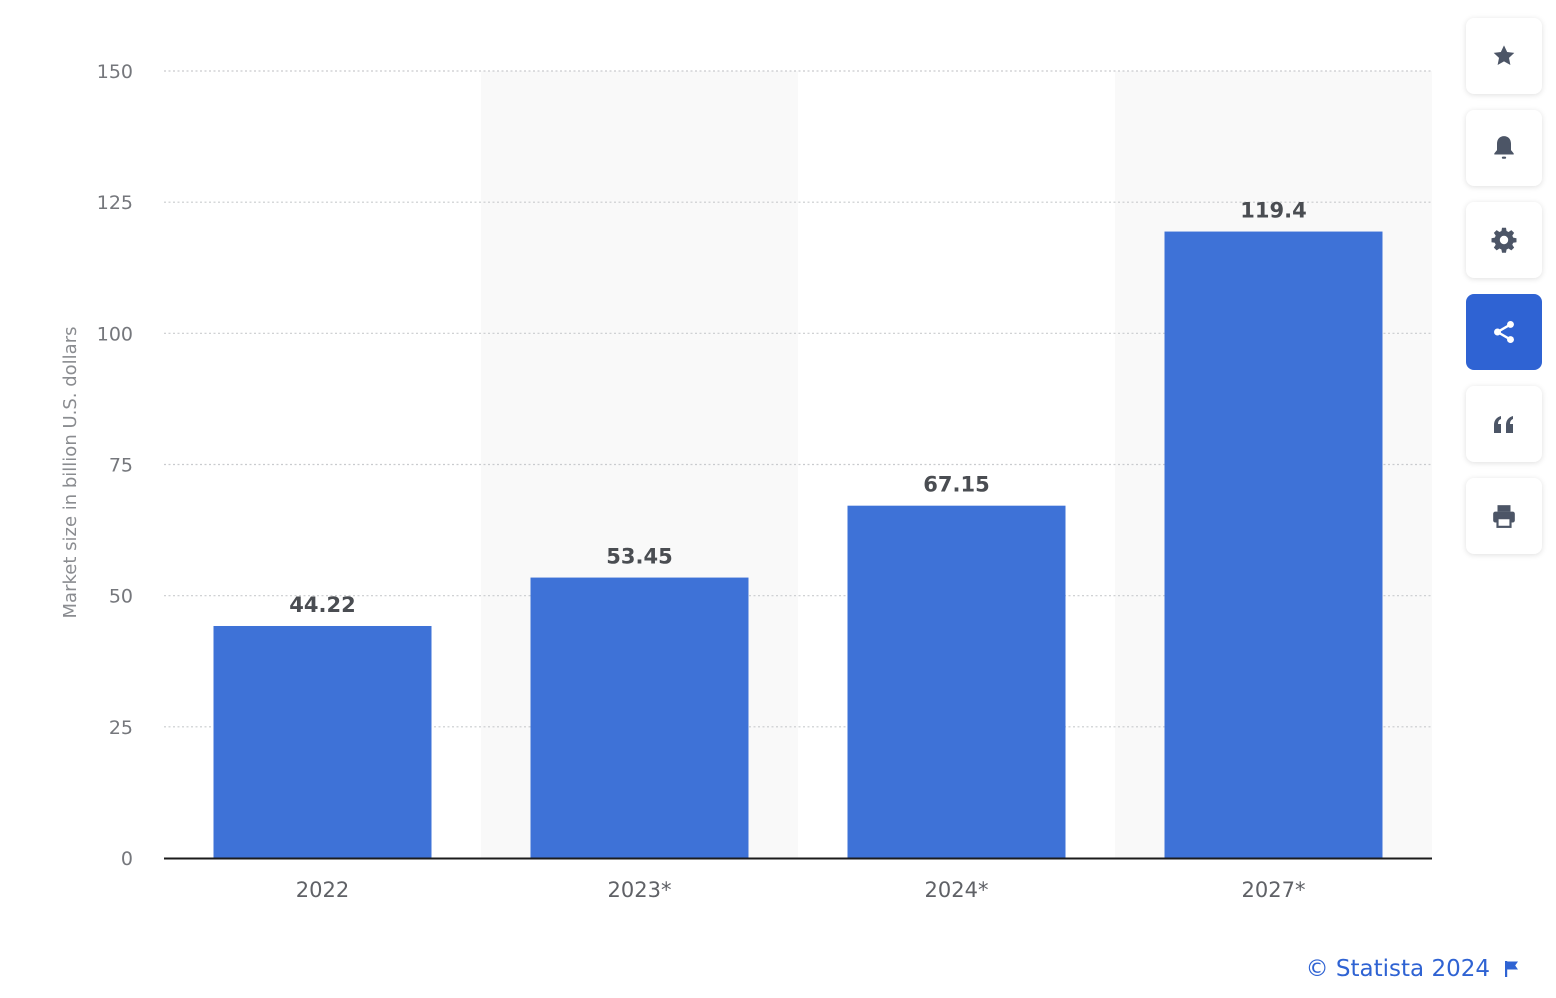  What do you see at coordinates (956, 485) in the screenshot?
I see `data-label: 67.15` at bounding box center [956, 485].